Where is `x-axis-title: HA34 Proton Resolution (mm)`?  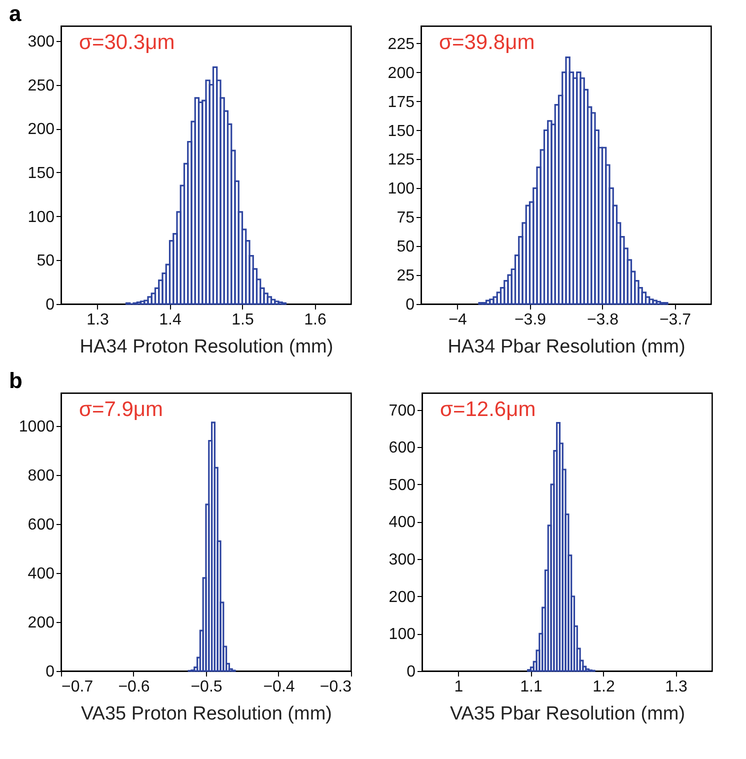
x-axis-title: HA34 Proton Resolution (mm) is located at coordinates (207, 347).